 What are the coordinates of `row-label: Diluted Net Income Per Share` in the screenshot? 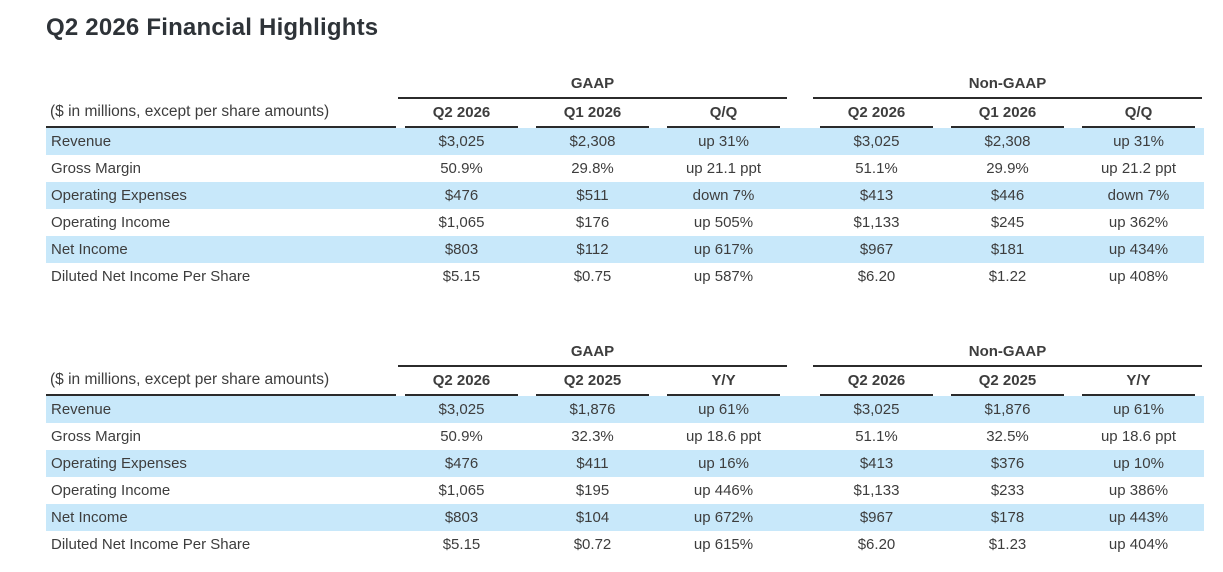 It's located at (151, 544).